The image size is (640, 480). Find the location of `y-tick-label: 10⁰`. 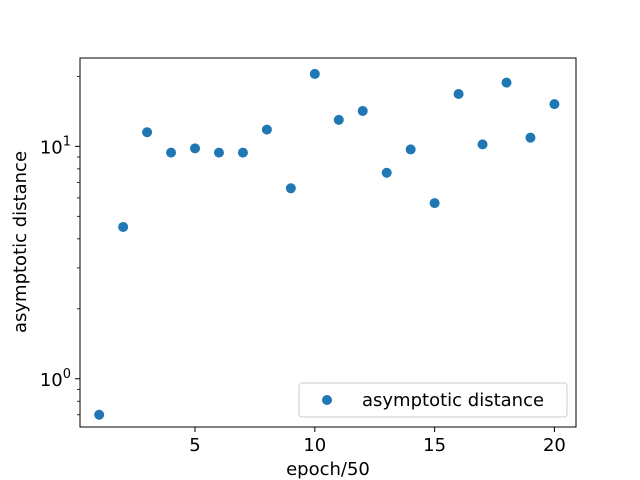

y-tick-label: 10⁰ is located at coordinates (55, 379).